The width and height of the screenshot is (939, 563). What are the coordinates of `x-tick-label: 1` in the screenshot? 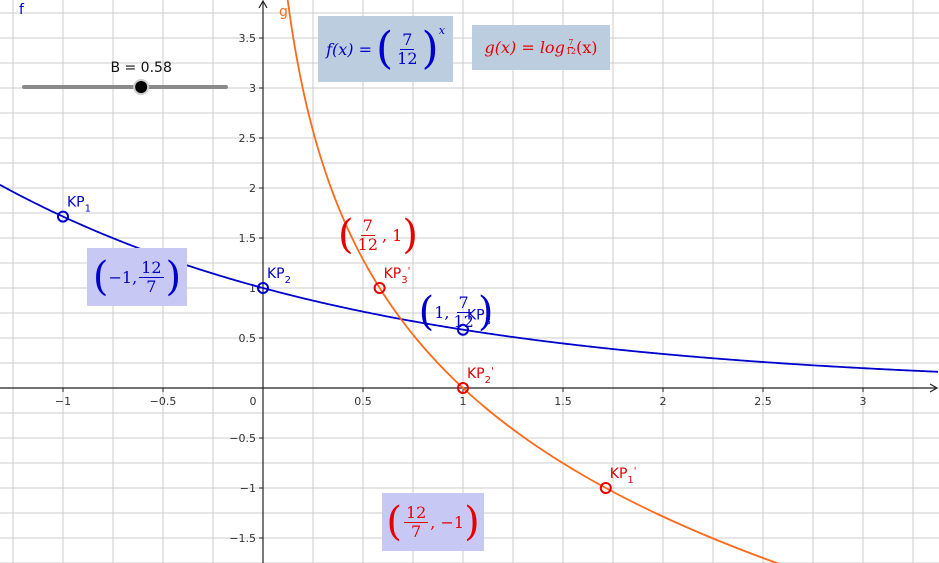 It's located at (463, 401).